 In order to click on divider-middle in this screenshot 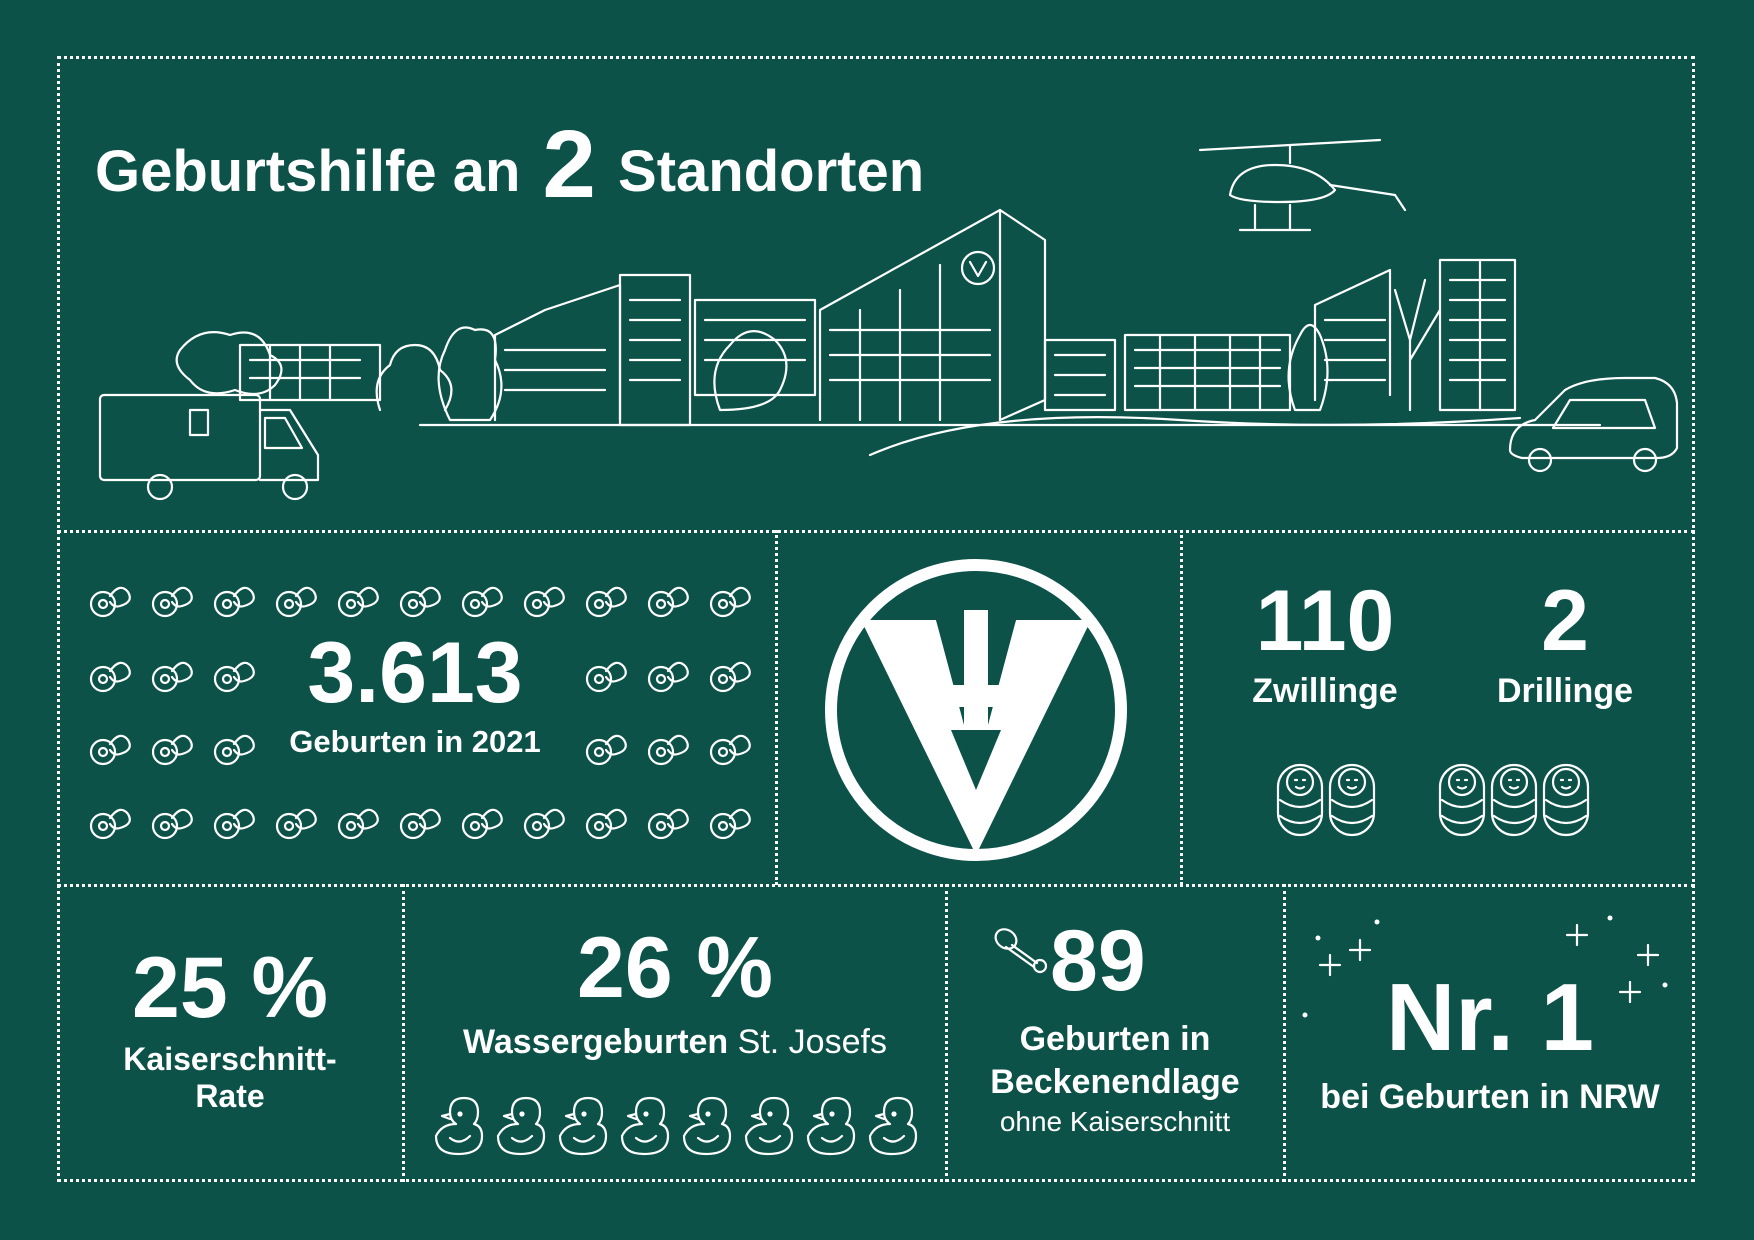, I will do `click(876, 885)`.